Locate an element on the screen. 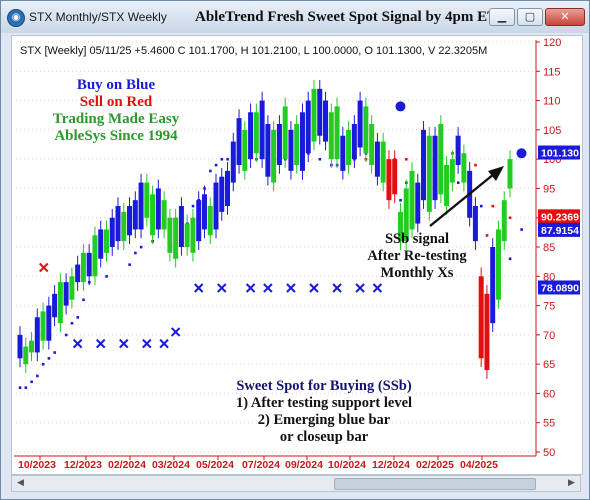  y-tick-label: 60 is located at coordinates (549, 394).